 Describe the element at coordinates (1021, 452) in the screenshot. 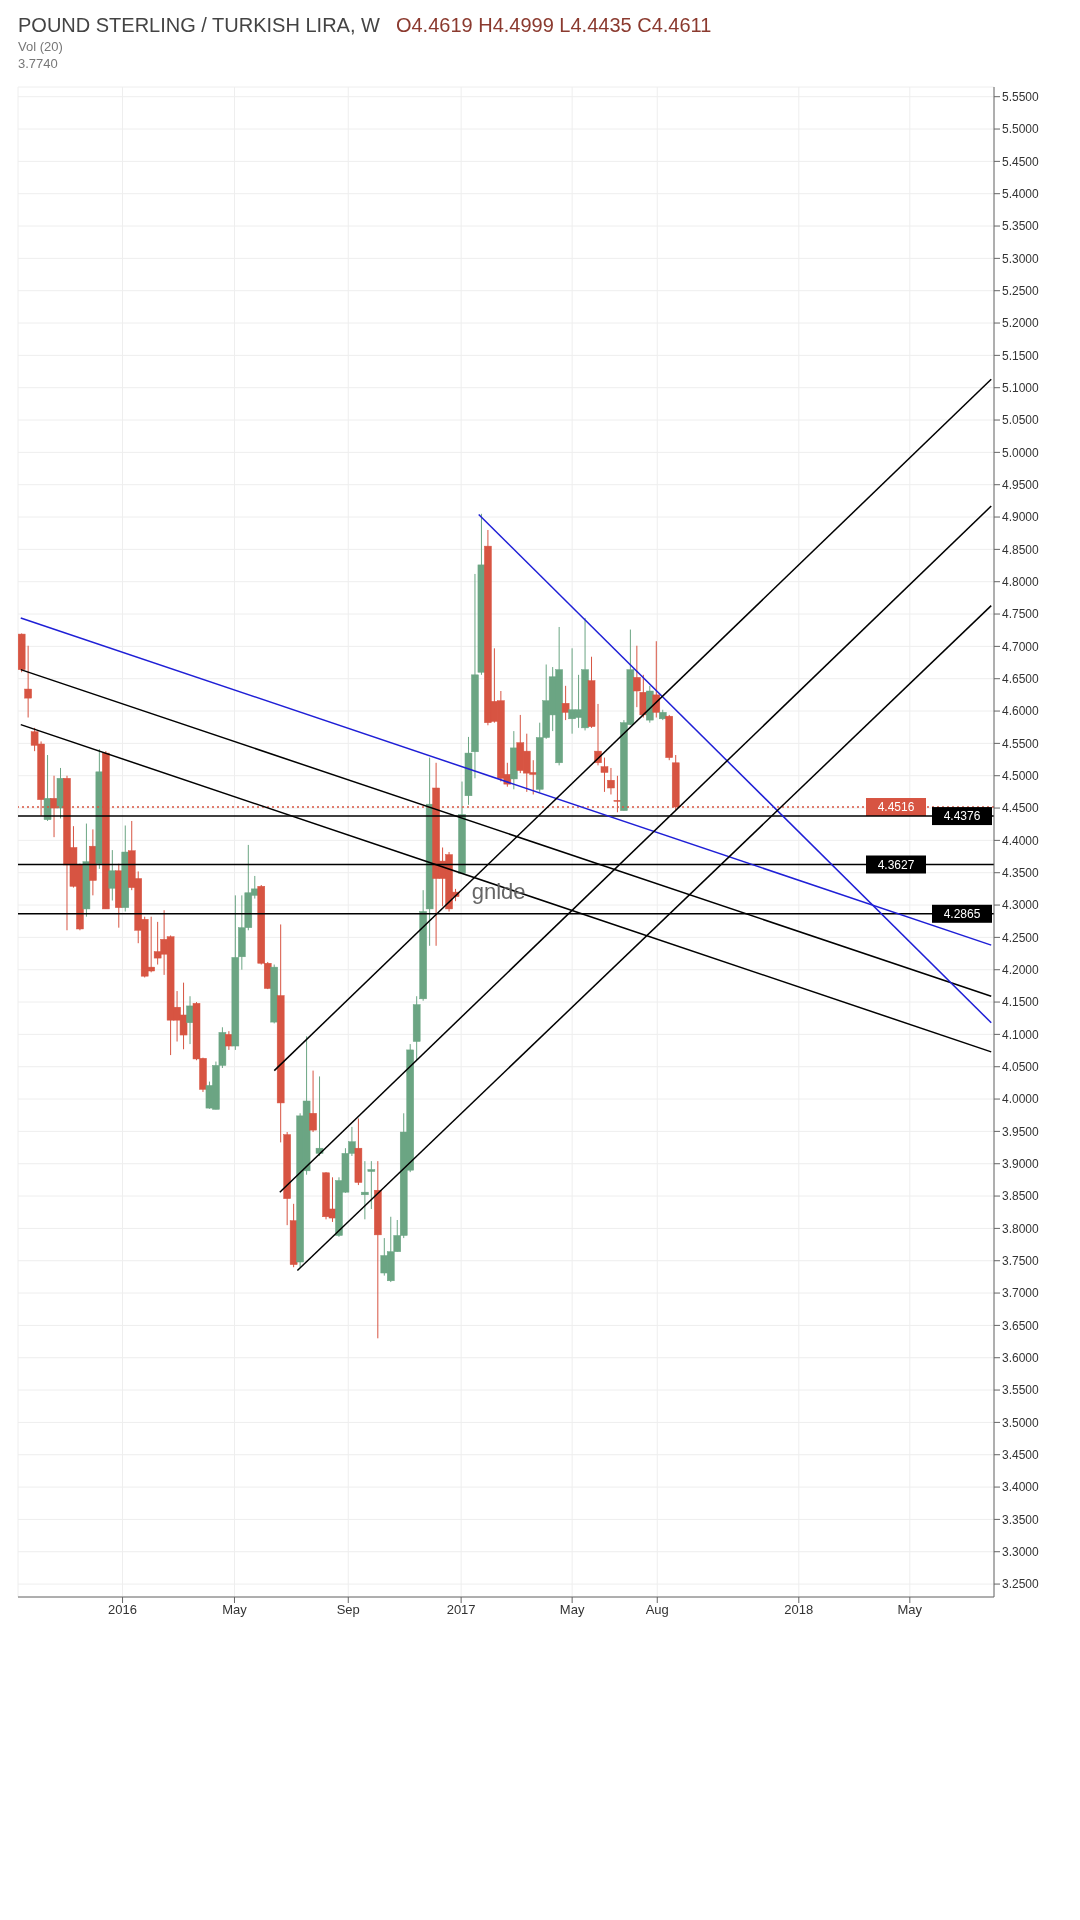

I see `y-tick-label: 5.0000` at that location.